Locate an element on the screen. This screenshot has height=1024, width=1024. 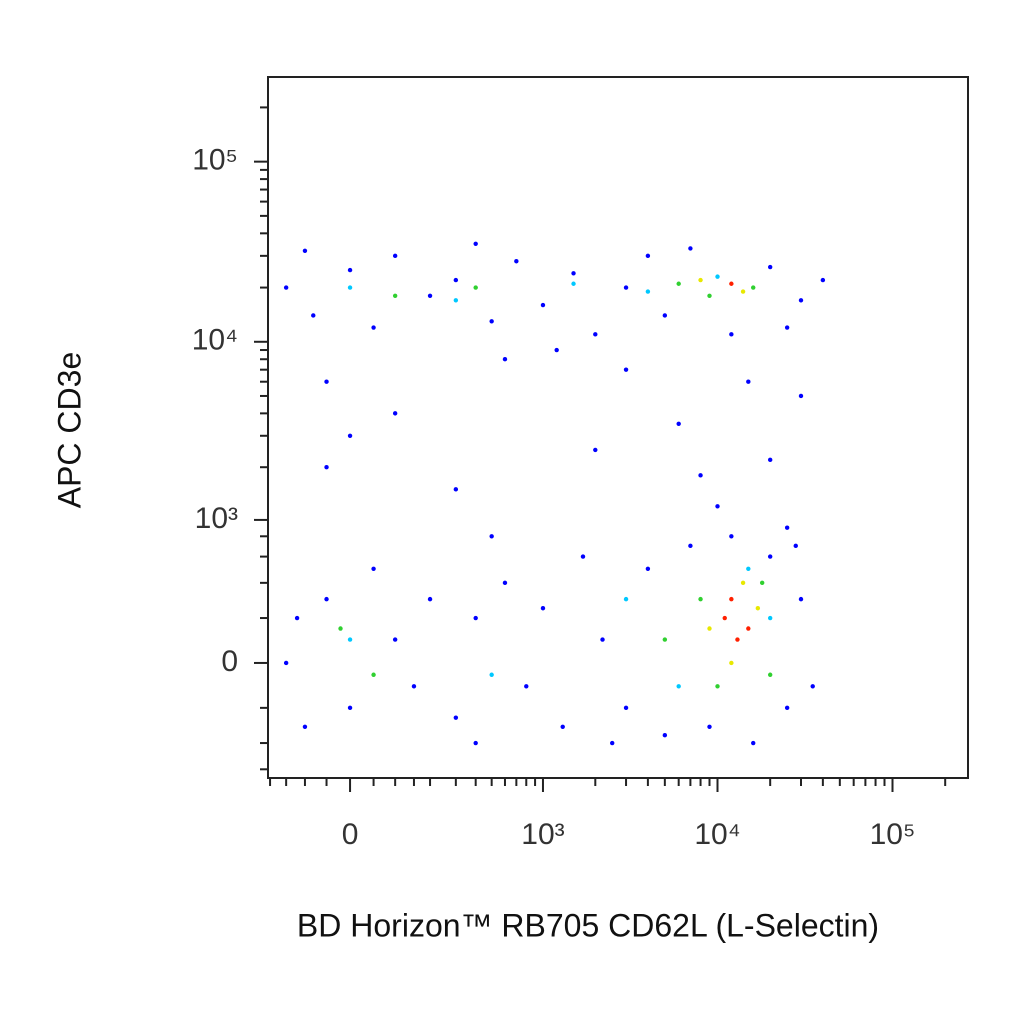
y-axis-label: APC CD3e is located at coordinates (69, 430).